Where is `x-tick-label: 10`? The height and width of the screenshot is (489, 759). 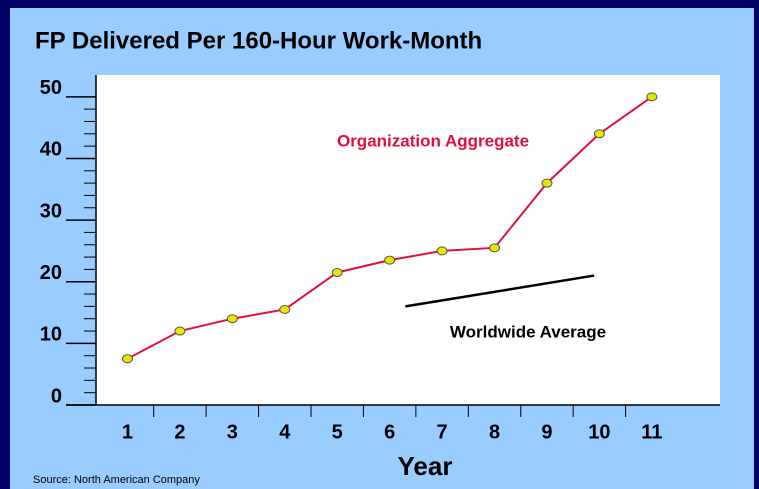 x-tick-label: 10 is located at coordinates (599, 432).